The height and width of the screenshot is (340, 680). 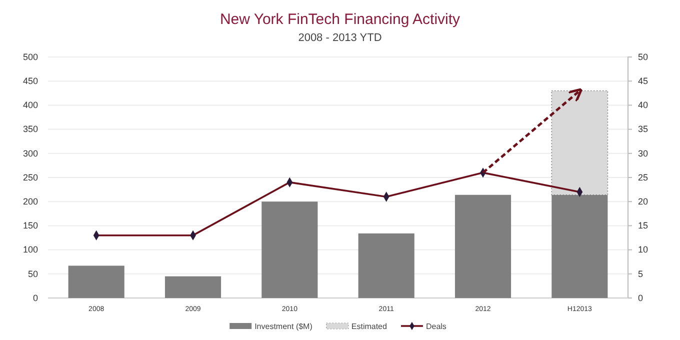 I want to click on legend-label: Estimated, so click(x=369, y=326).